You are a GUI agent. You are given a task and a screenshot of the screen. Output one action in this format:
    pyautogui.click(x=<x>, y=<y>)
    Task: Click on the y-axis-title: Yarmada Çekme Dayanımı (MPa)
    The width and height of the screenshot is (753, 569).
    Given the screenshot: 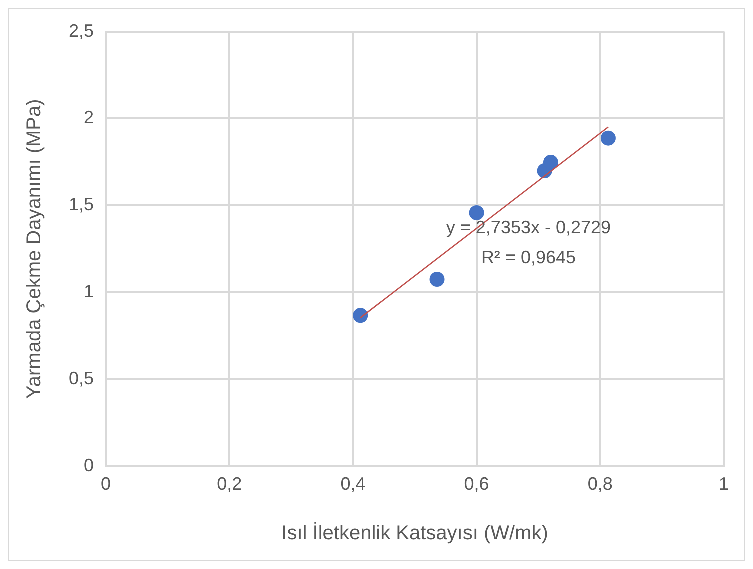 What is the action you would take?
    pyautogui.click(x=35, y=249)
    